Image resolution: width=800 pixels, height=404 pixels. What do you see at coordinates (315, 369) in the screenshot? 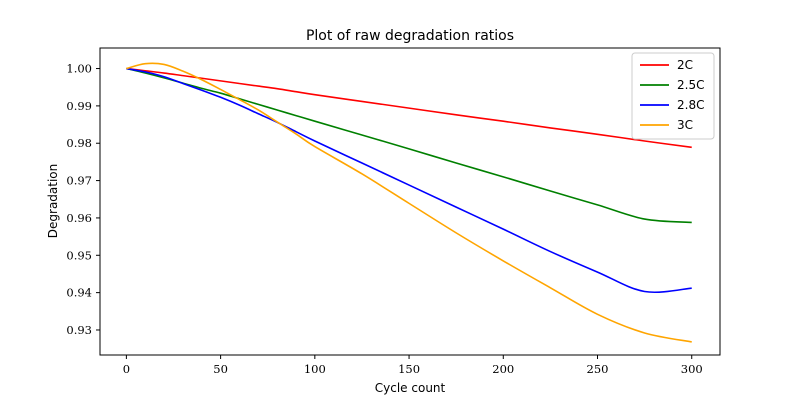
I see `x-tick-label: 100` at bounding box center [315, 369].